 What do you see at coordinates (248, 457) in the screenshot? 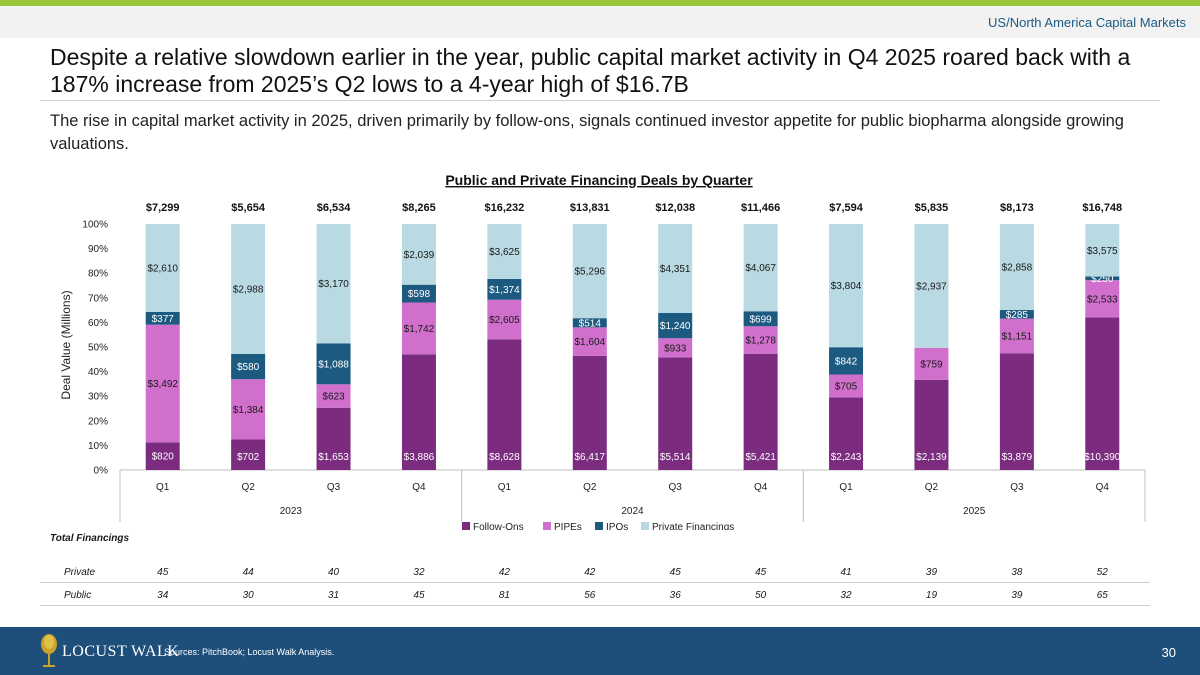
I see `data-label: $702` at bounding box center [248, 457].